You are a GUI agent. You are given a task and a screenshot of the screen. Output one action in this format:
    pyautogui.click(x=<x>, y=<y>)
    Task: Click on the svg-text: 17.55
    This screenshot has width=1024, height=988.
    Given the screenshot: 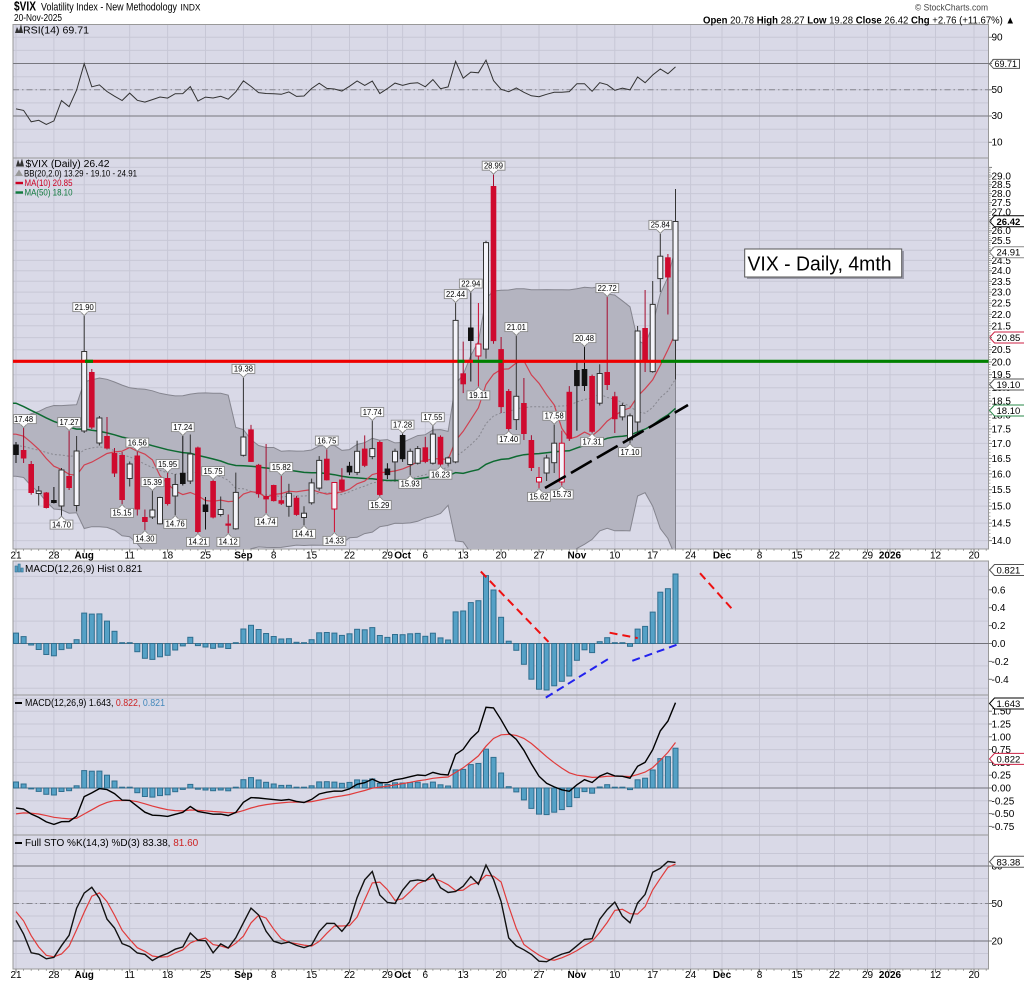 What is the action you would take?
    pyautogui.click(x=433, y=417)
    